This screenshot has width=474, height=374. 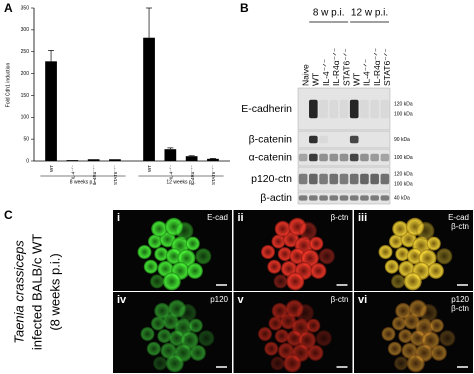 What do you see at coordinates (402, 198) in the screenshot?
I see `marker-label: 40 kDa` at bounding box center [402, 198].